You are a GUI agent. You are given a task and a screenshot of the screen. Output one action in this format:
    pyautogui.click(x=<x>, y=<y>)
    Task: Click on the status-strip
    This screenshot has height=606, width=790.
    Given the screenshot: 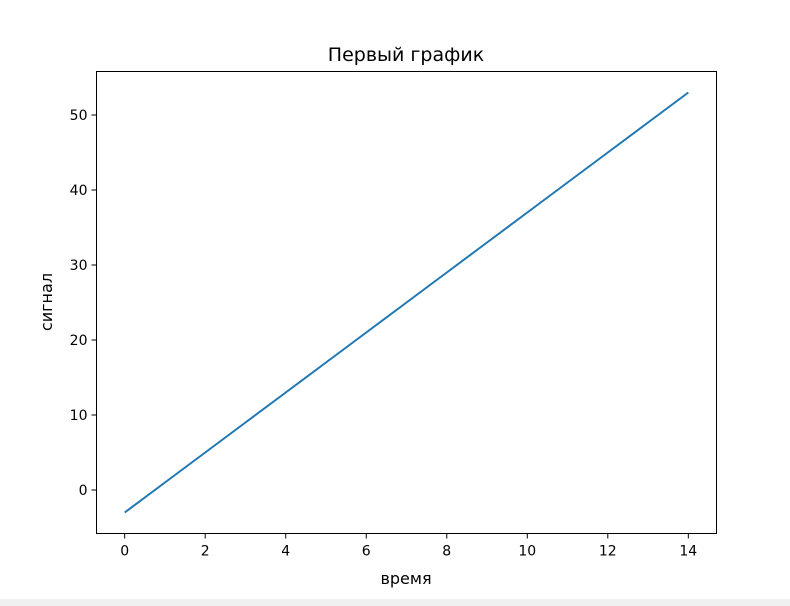 What is the action you would take?
    pyautogui.click(x=395, y=602)
    